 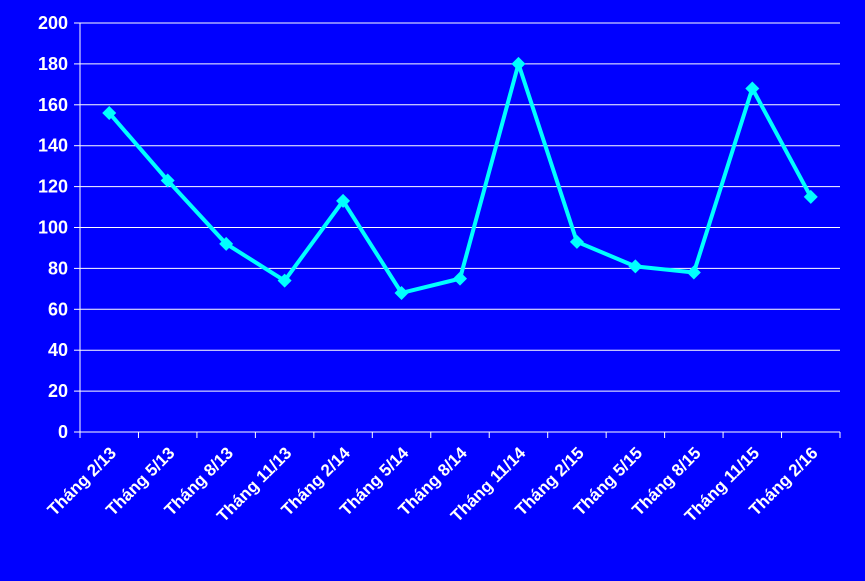 I want to click on y-tick-label: 20, so click(x=58, y=391).